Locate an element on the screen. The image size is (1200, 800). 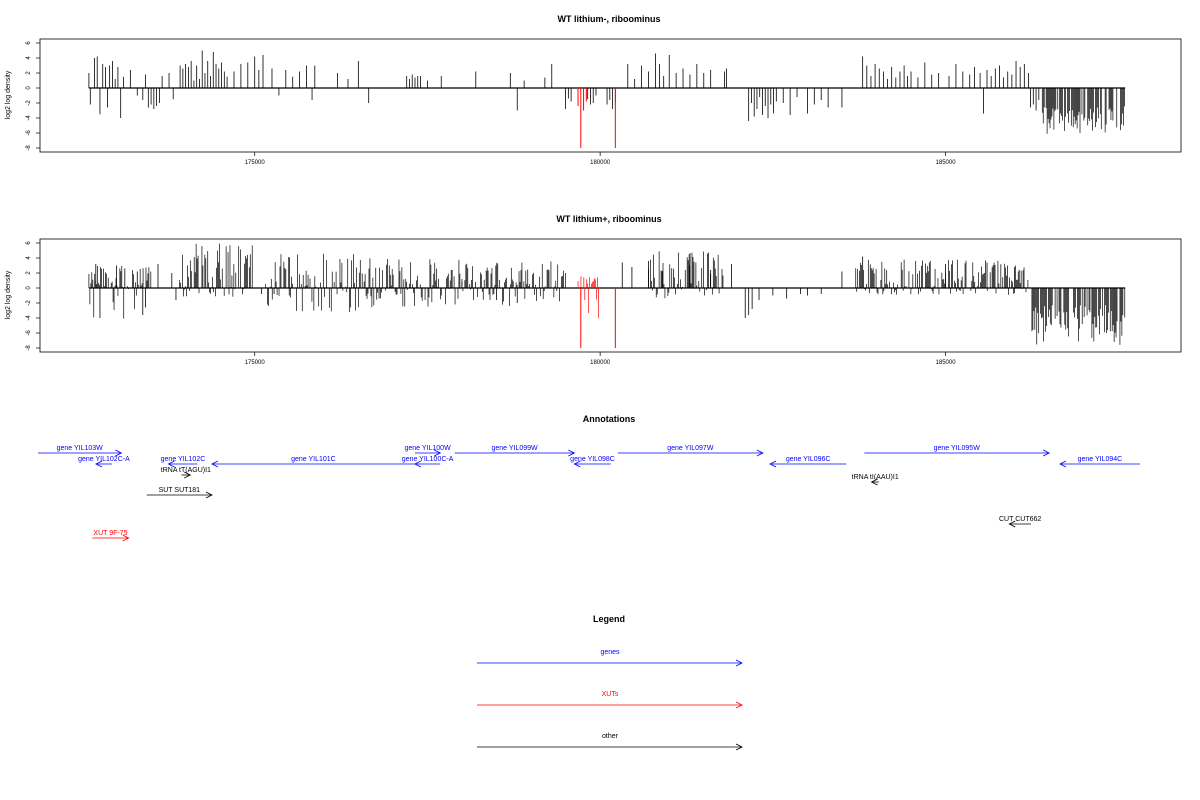
y-tick-label: 6 is located at coordinates (29, 243).